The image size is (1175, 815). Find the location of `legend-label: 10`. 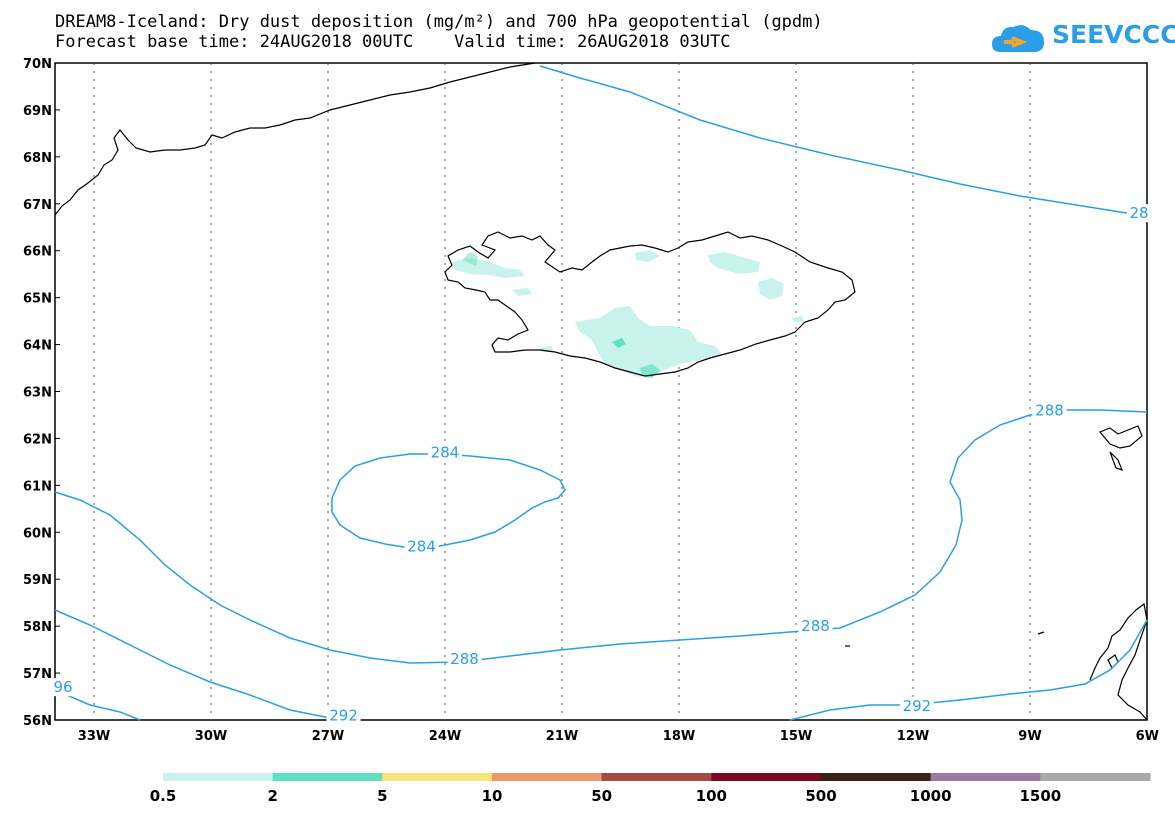

legend-label: 10 is located at coordinates (492, 796).